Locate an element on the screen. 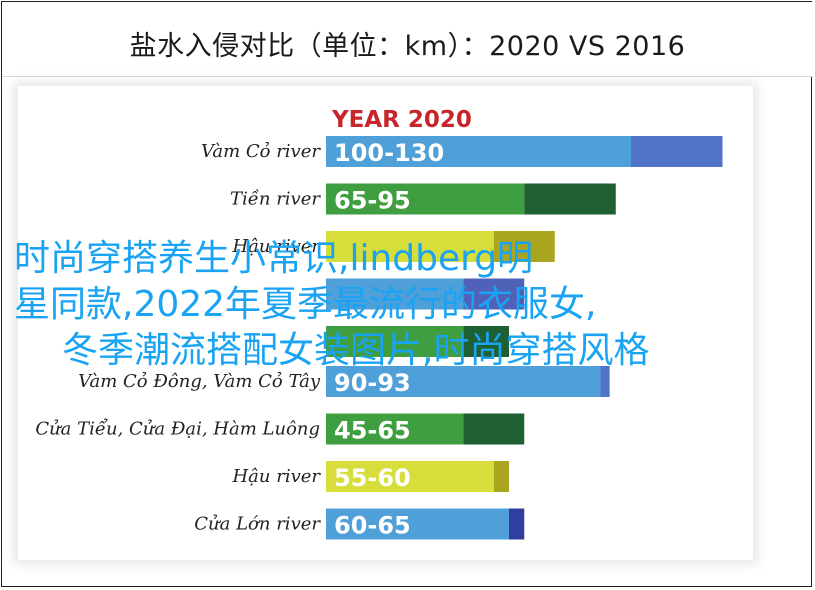 This screenshot has height=590, width=815. category-label: Tiền river is located at coordinates (275, 199).